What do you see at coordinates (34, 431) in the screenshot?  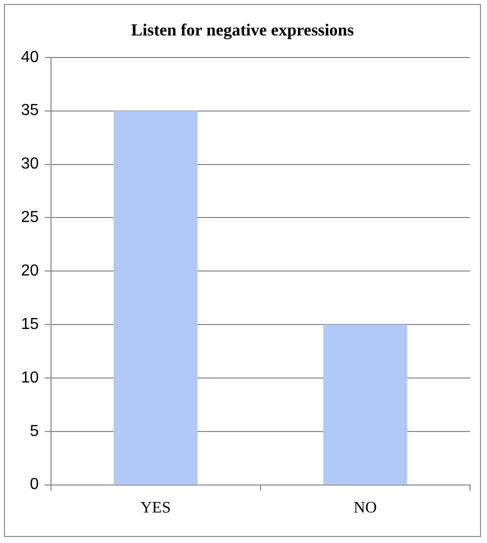 I see `y-tick-label: 5` at bounding box center [34, 431].